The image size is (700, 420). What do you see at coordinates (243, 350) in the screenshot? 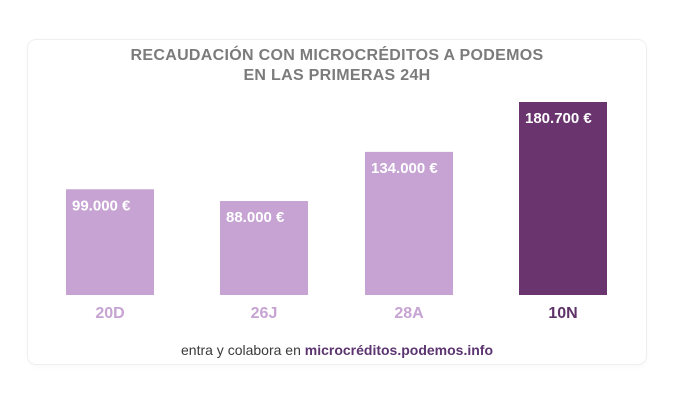
I see `footer-text: entra y colabora en` at bounding box center [243, 350].